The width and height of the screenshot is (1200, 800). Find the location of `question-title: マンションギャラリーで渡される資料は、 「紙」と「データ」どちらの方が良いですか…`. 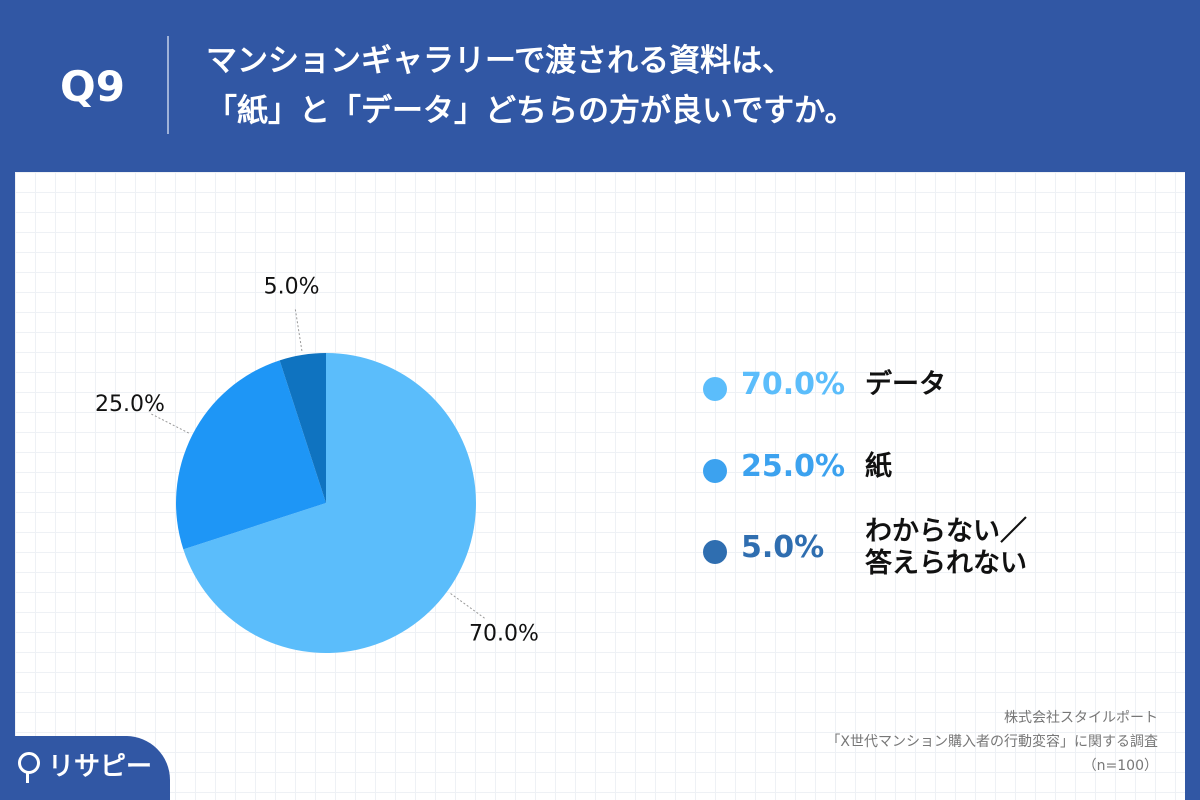

question-title: マンションギャラリーで渡される資料は、 「紙」と「データ」どちらの方が良いですか… is located at coordinates (530, 86).